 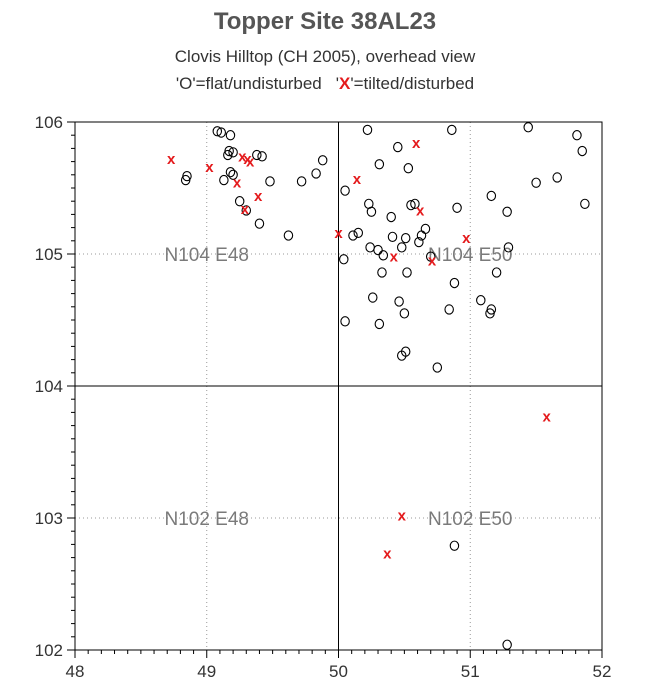 I want to click on x-tick-label: 52, so click(x=602, y=671).